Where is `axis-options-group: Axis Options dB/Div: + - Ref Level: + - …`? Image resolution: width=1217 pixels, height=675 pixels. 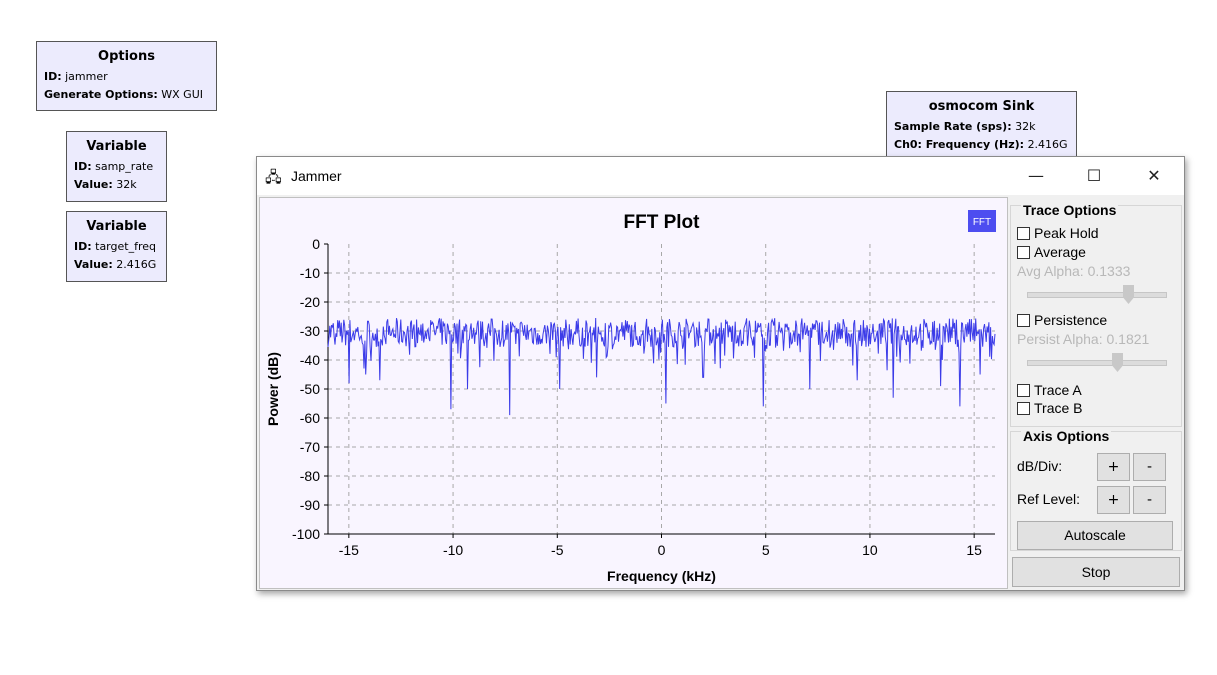 axis-options-group: Axis Options dB/Div: + - Ref Level: + - … is located at coordinates (1096, 489).